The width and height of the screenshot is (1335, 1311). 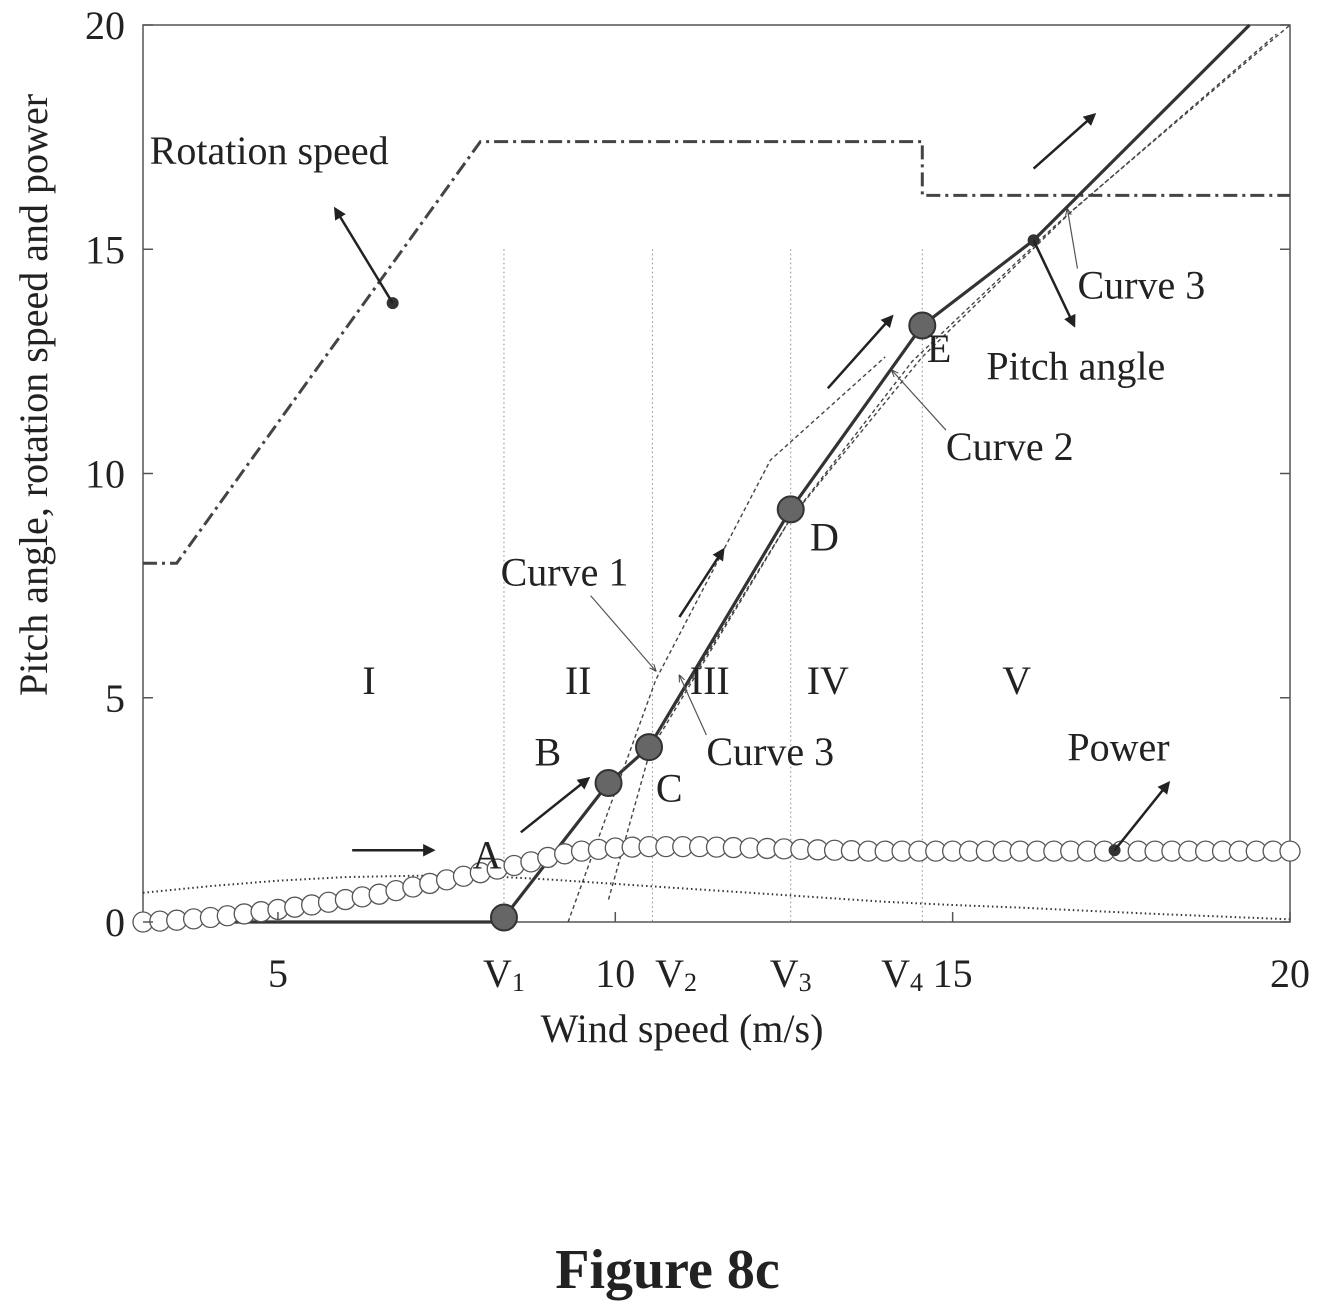 I want to click on key-point-c, so click(x=649, y=747).